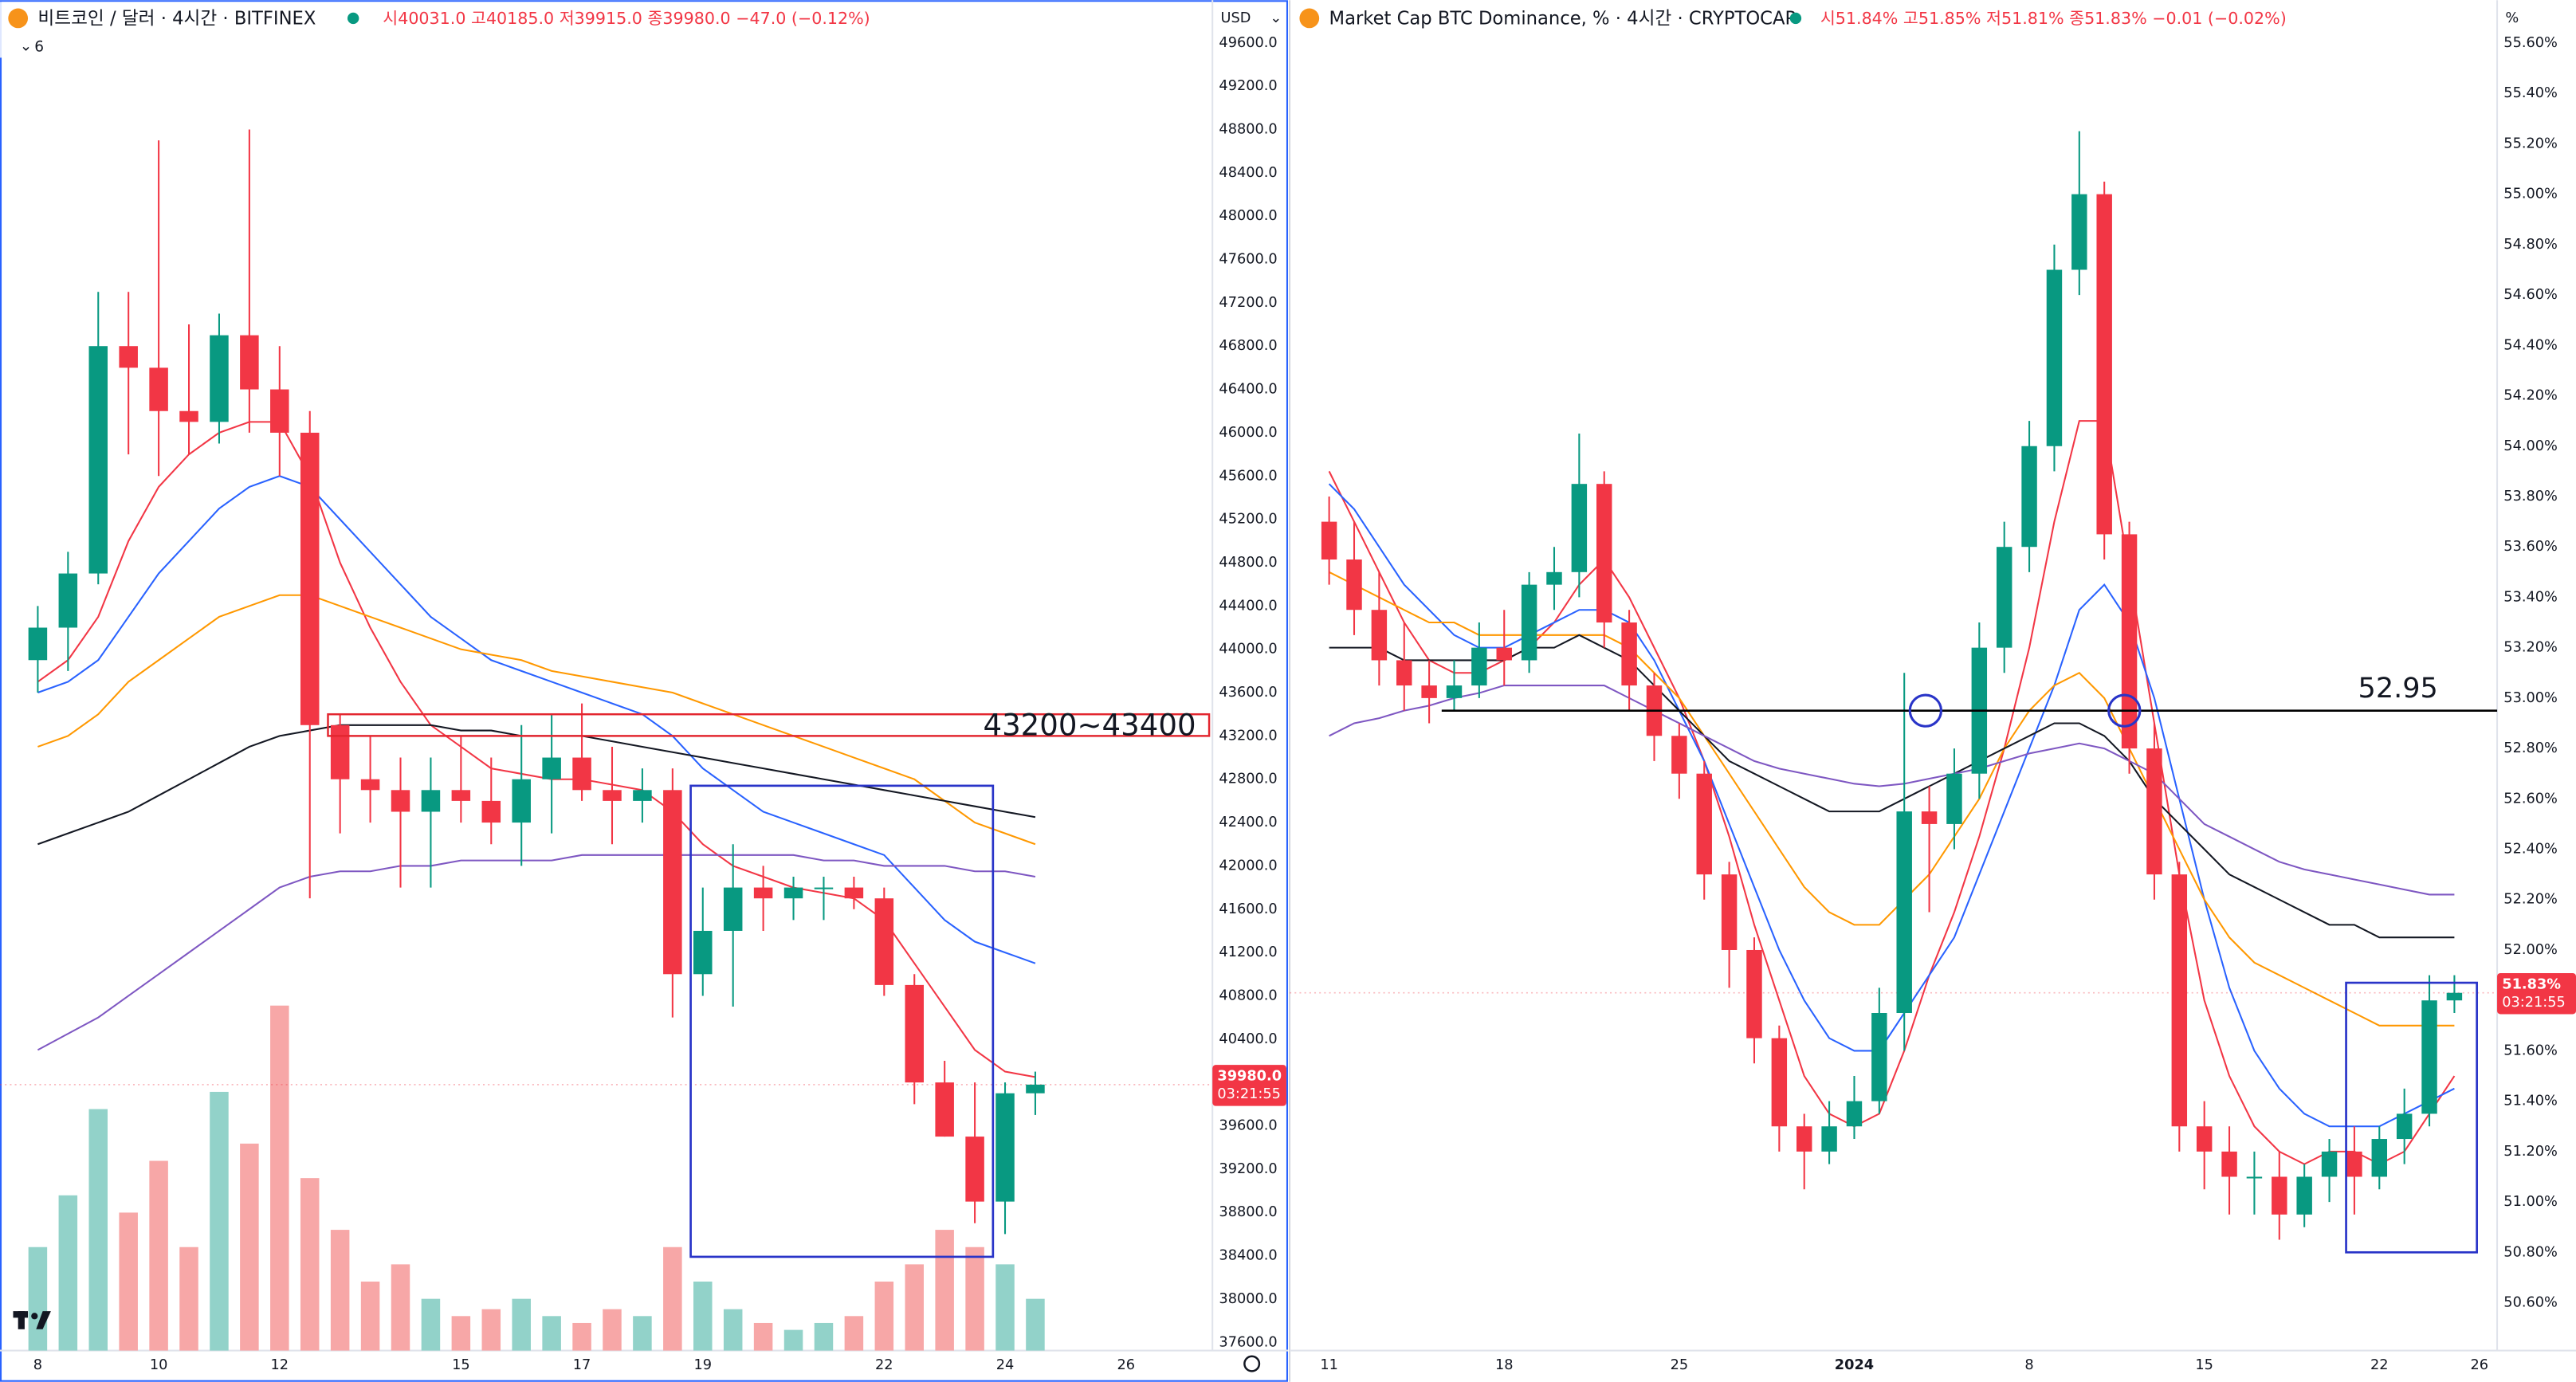 The height and width of the screenshot is (1382, 2576). I want to click on indicators-toggle: ⌄, so click(26, 46).